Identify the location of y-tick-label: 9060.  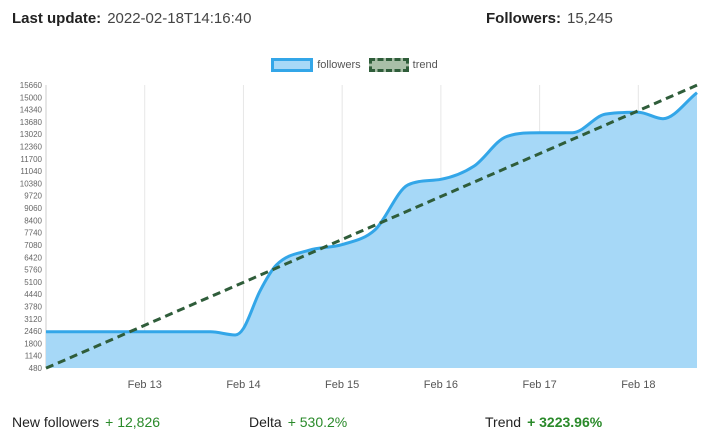
(33, 208).